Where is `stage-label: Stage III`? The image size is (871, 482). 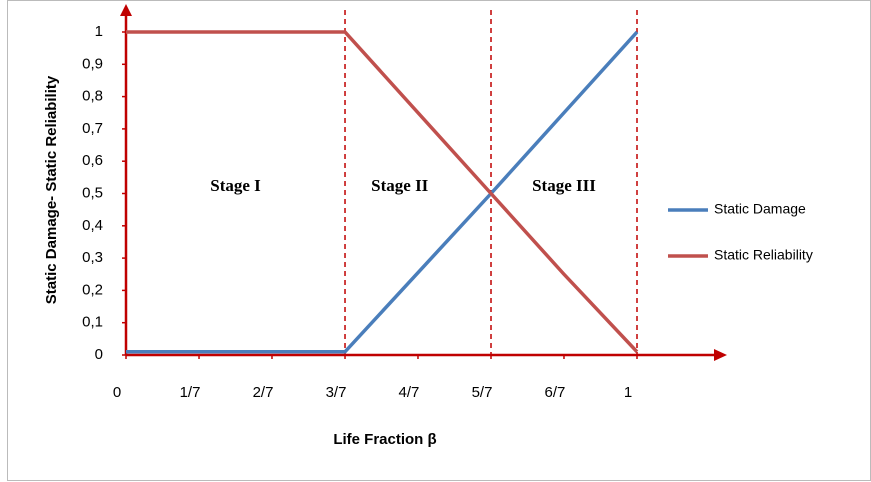
stage-label: Stage III is located at coordinates (564, 185).